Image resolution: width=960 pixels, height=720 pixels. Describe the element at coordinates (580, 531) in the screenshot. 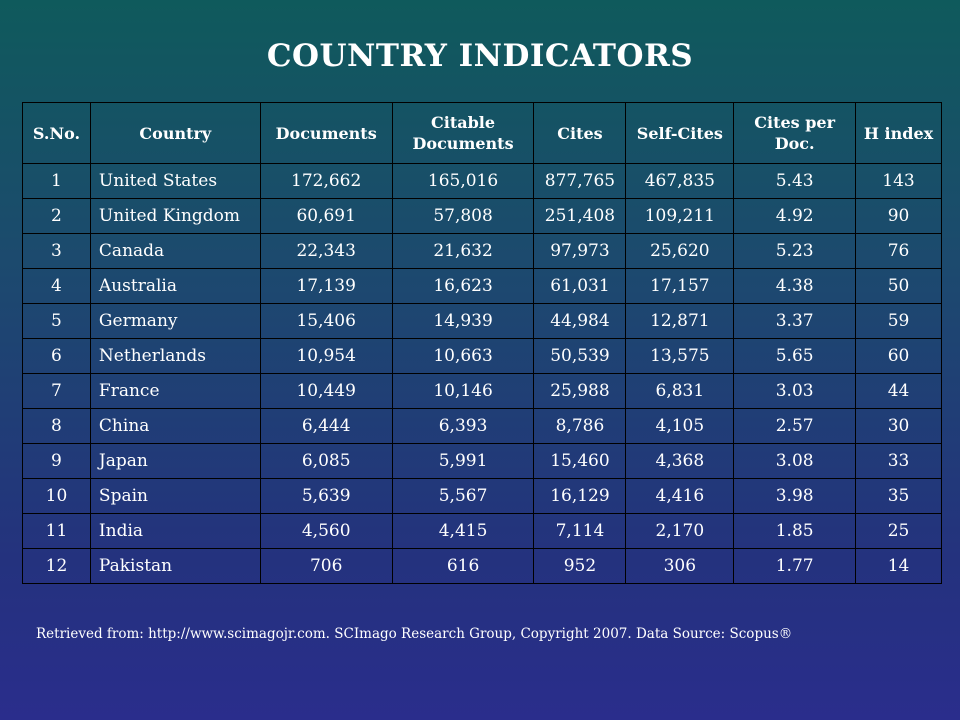

I see `cell-cites: 7,114` at that location.